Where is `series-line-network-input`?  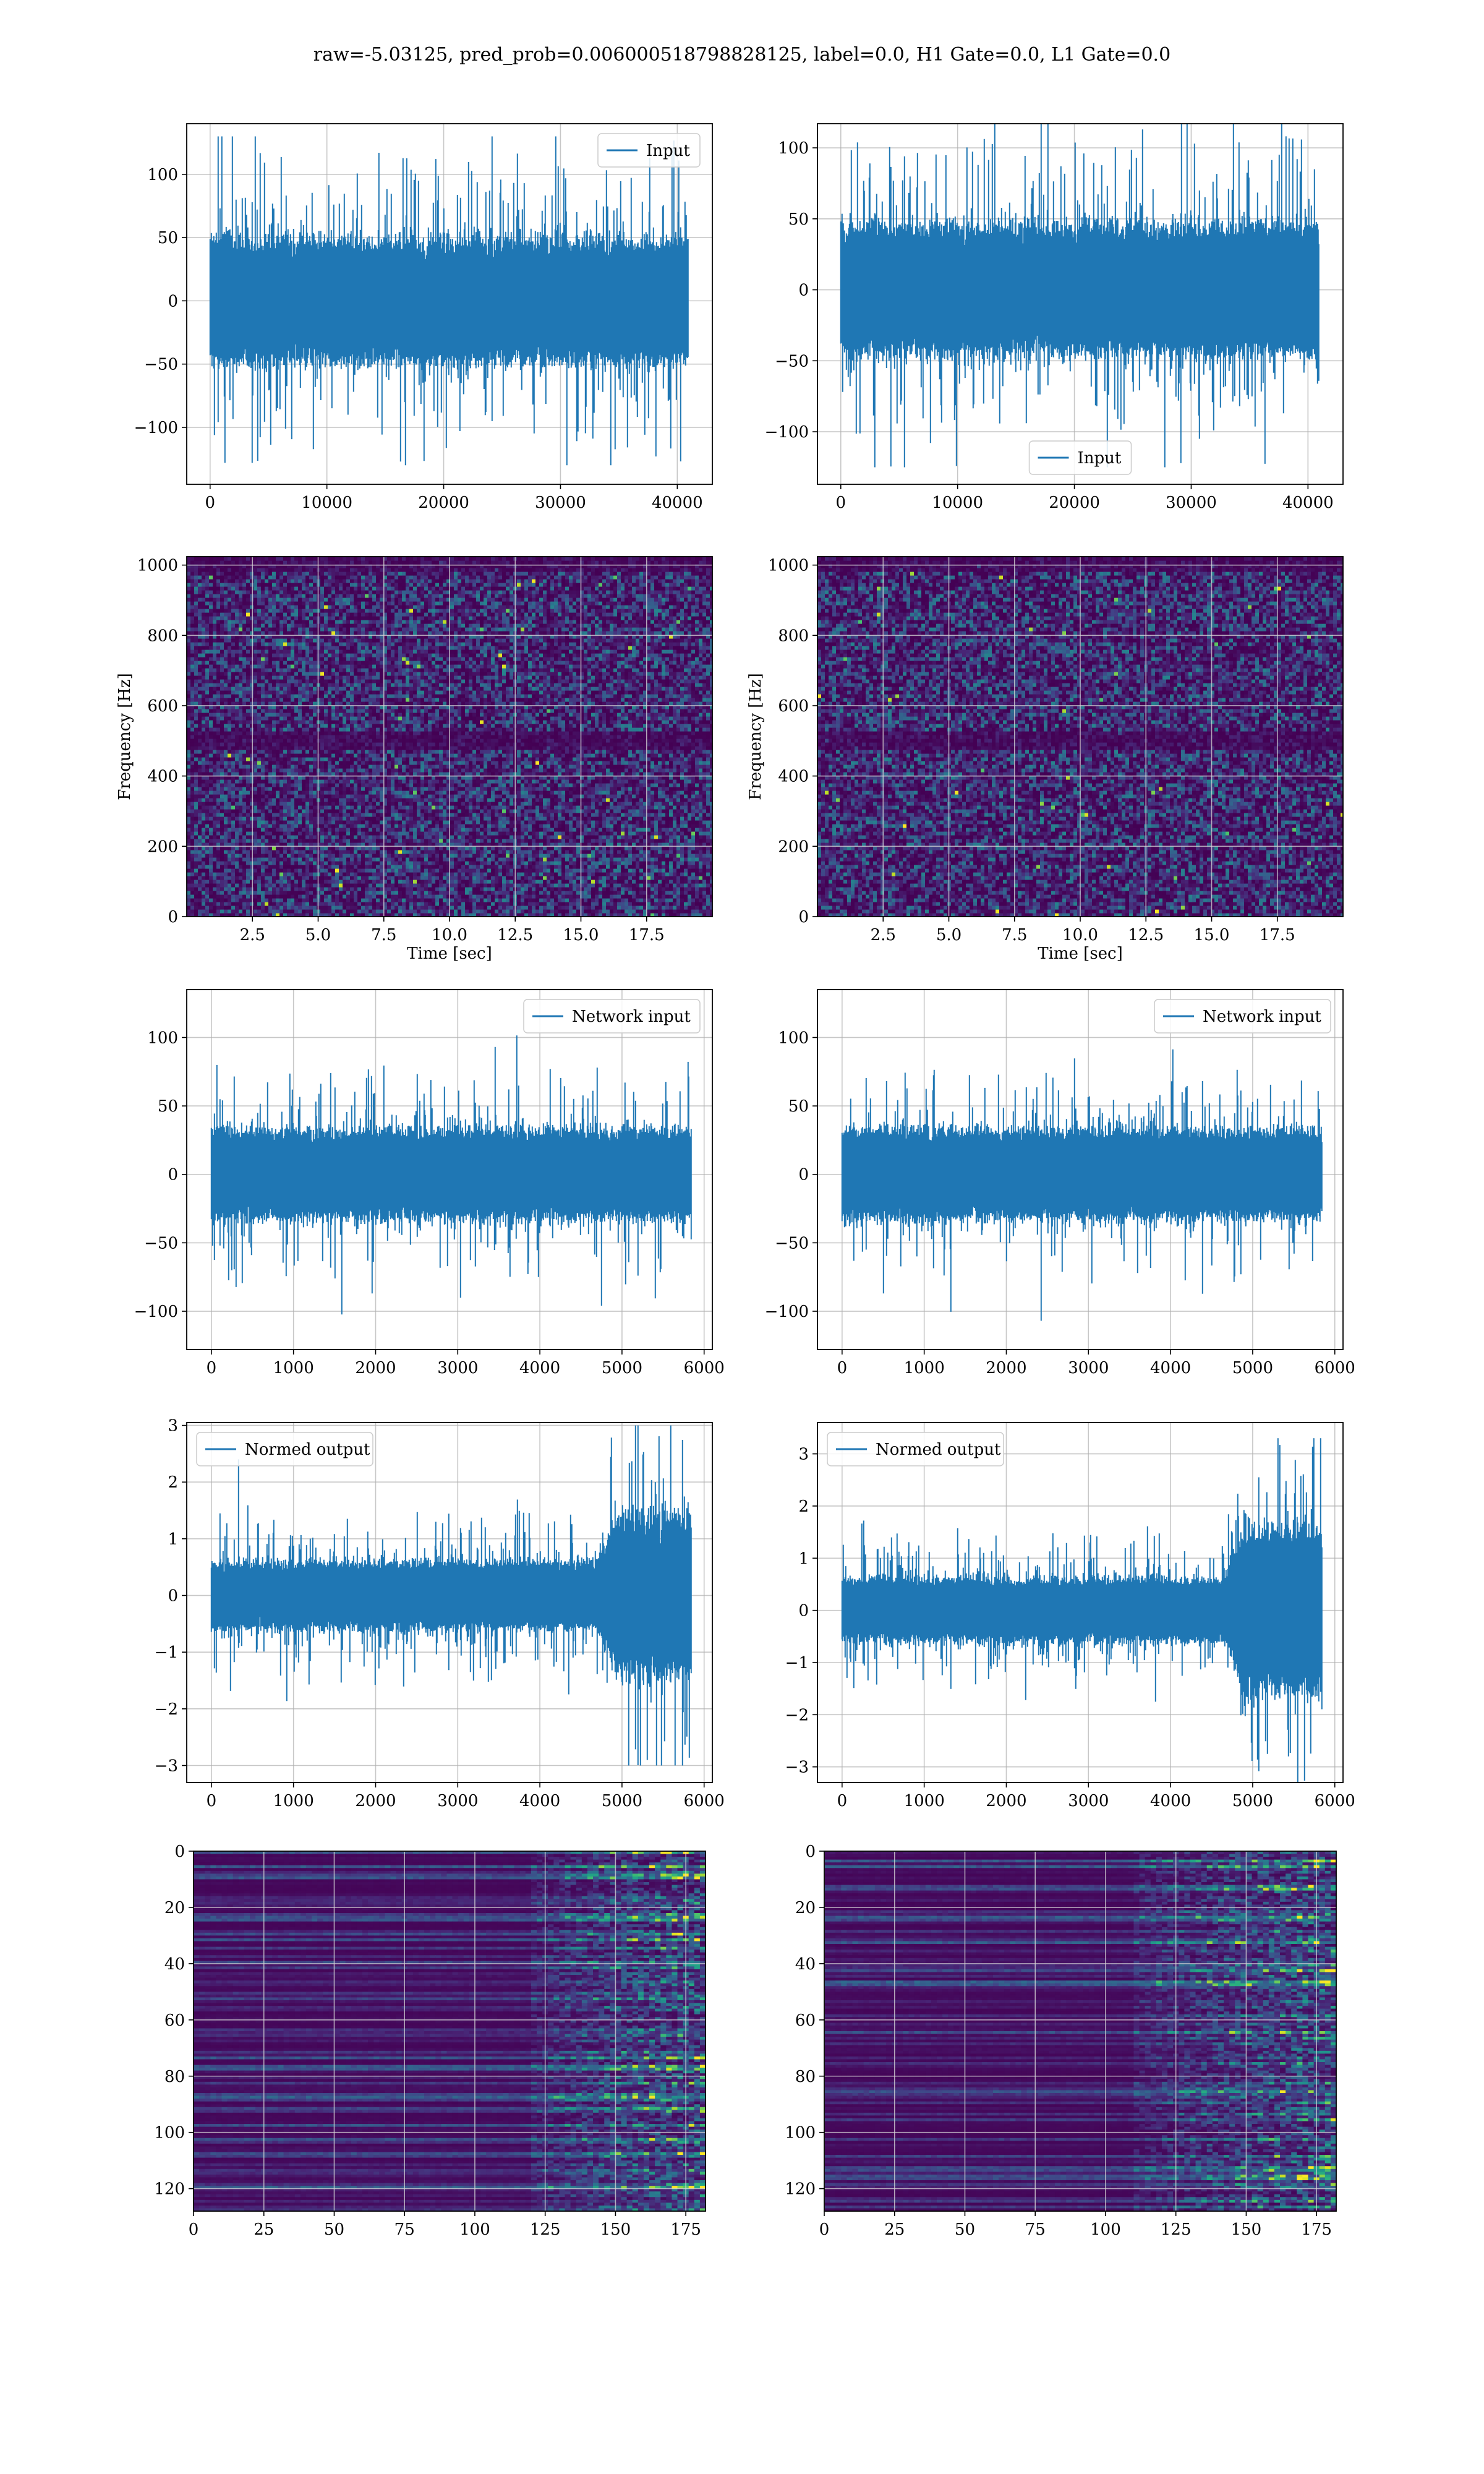
series-line-network-input is located at coordinates (451, 1175).